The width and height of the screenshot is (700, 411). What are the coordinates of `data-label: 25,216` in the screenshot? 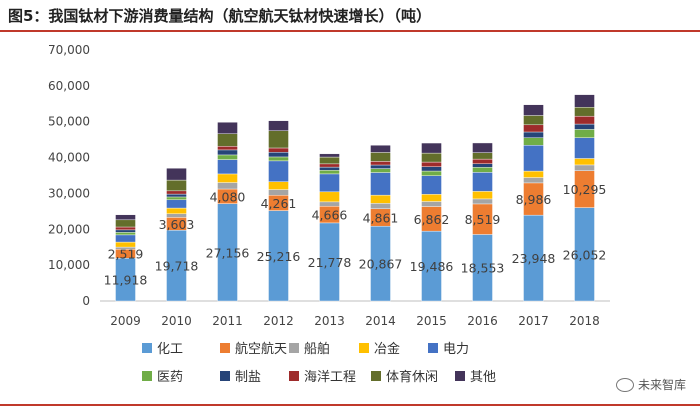 It's located at (279, 256).